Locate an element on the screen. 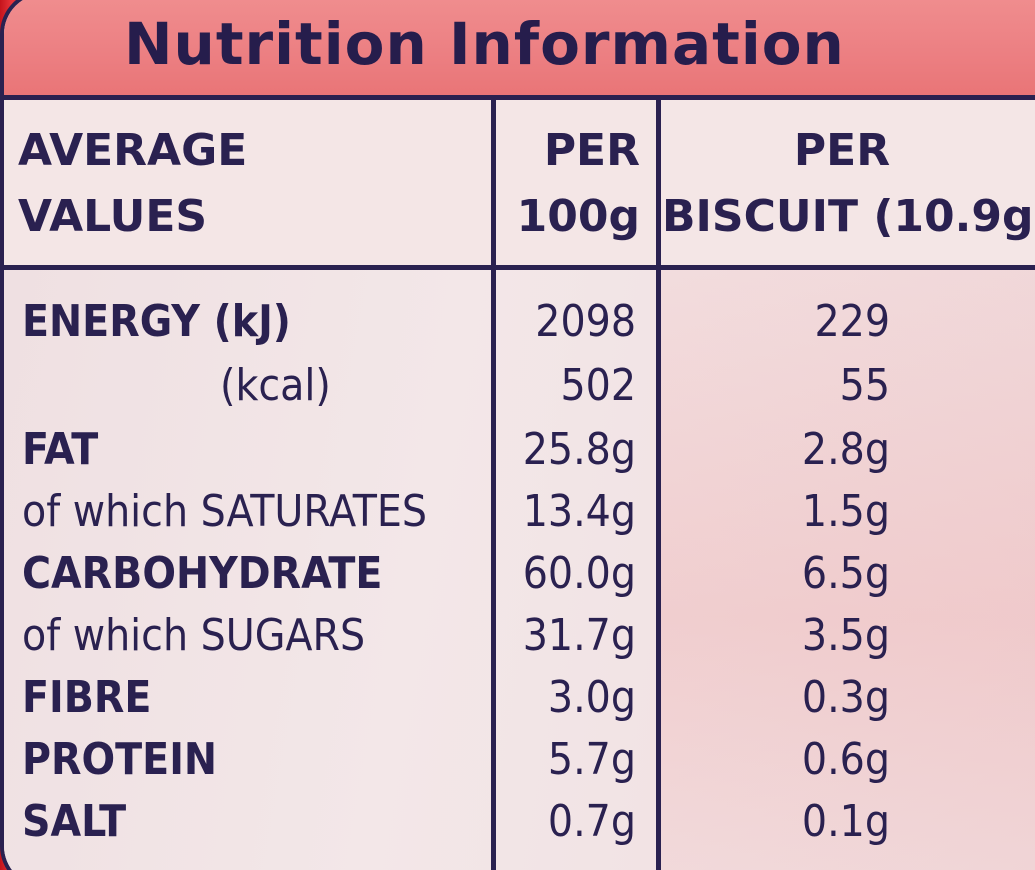  header-per-biscuit-line1: PER is located at coordinates (842, 150).